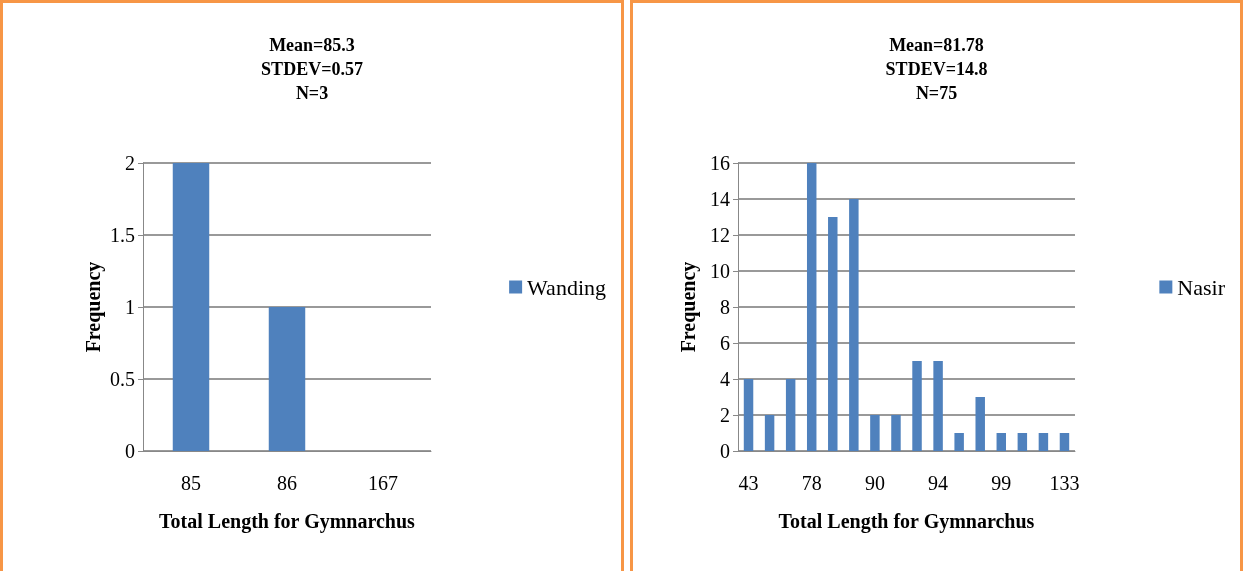 This screenshot has width=1243, height=577. I want to click on y-tick-label: 0.5, so click(122, 379).